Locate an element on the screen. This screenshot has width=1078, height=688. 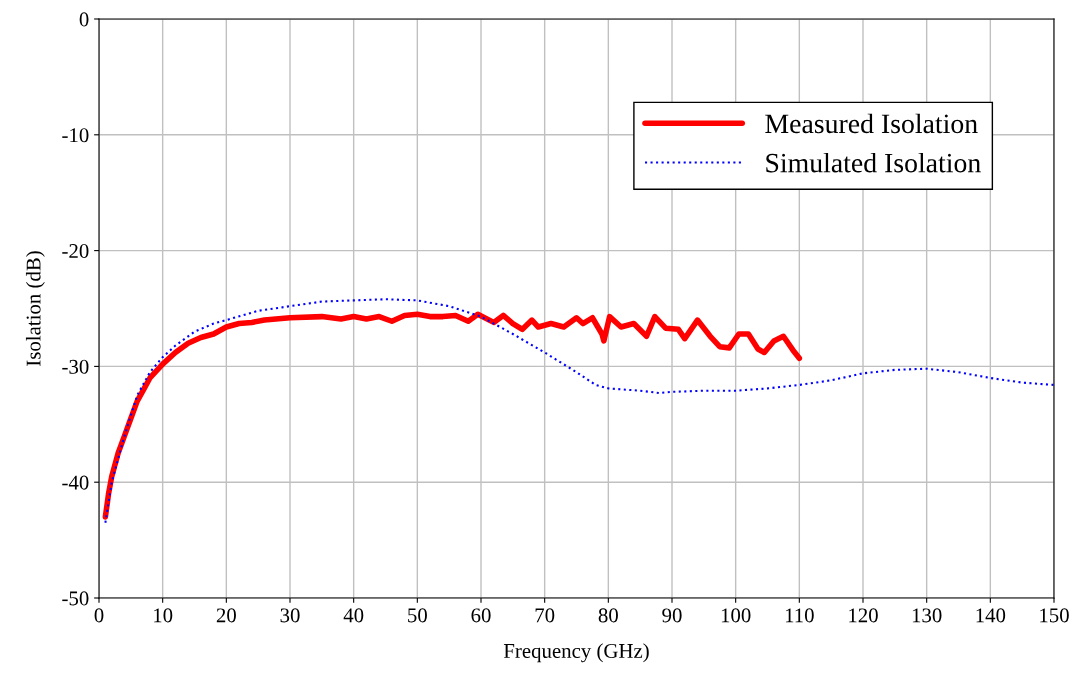
x-tick-label: 110 is located at coordinates (799, 615).